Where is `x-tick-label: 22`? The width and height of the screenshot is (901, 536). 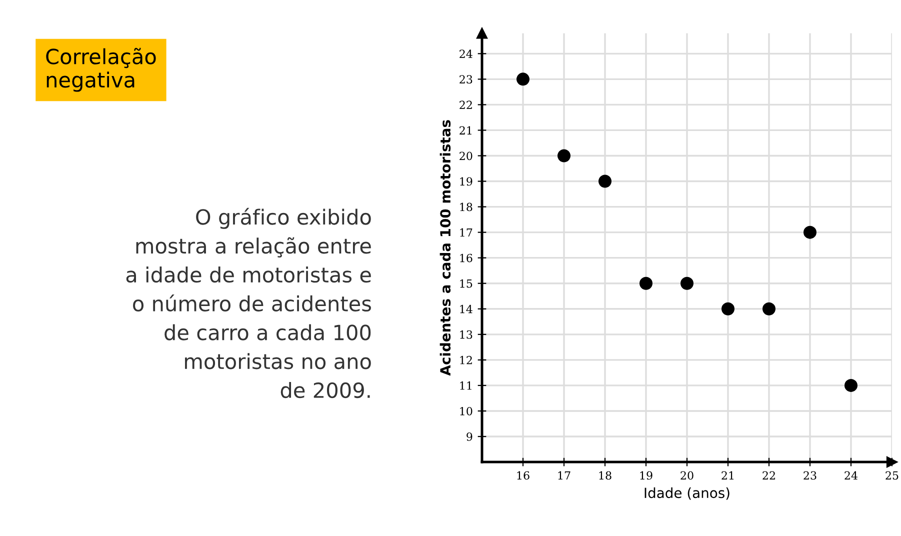
x-tick-label: 22 is located at coordinates (768, 475).